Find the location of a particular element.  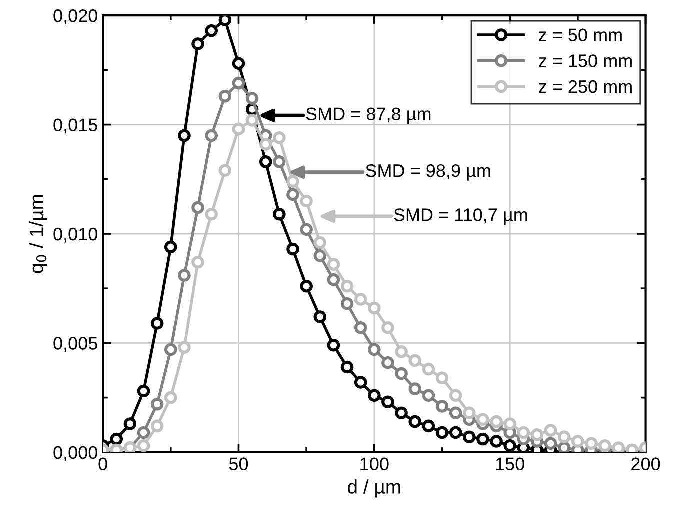

y-tick-label: 0,005 is located at coordinates (76, 344).